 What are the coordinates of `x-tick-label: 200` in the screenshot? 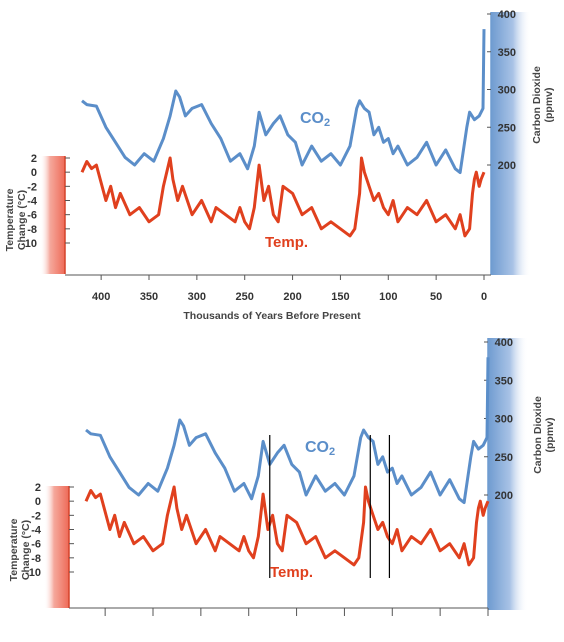 It's located at (292, 297).